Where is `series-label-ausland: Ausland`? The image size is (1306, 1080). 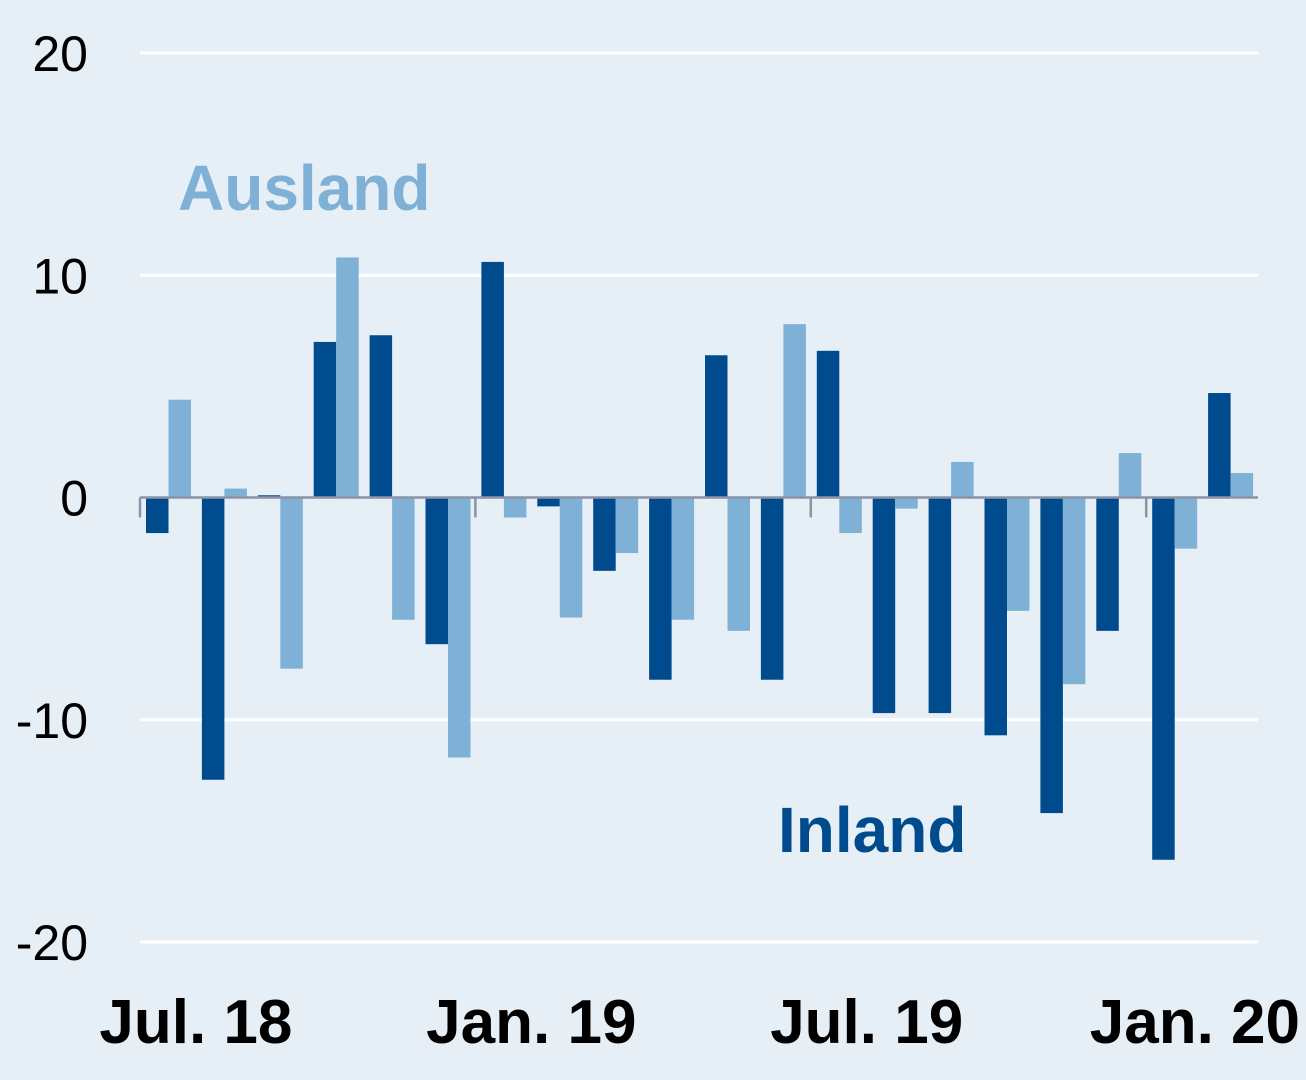 series-label-ausland: Ausland is located at coordinates (304, 188).